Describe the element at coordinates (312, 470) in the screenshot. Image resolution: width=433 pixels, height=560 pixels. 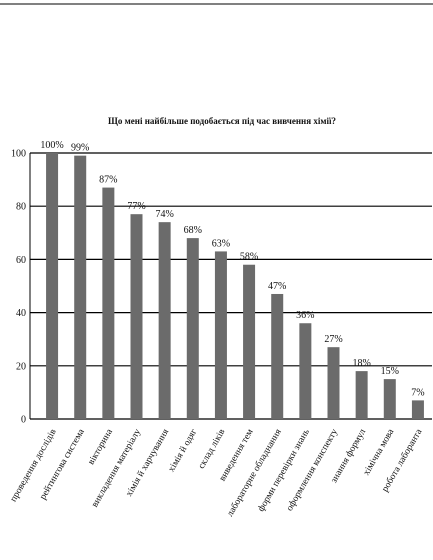
I see `x-tick-label: оформлення конспекту` at that location.